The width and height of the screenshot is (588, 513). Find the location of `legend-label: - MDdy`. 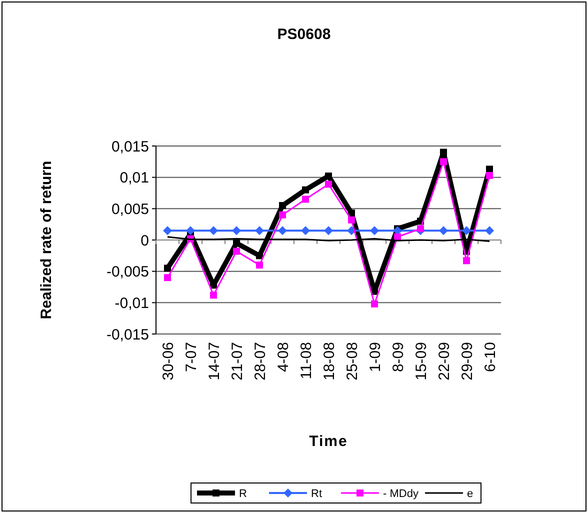

legend-label: - MDdy is located at coordinates (401, 494).